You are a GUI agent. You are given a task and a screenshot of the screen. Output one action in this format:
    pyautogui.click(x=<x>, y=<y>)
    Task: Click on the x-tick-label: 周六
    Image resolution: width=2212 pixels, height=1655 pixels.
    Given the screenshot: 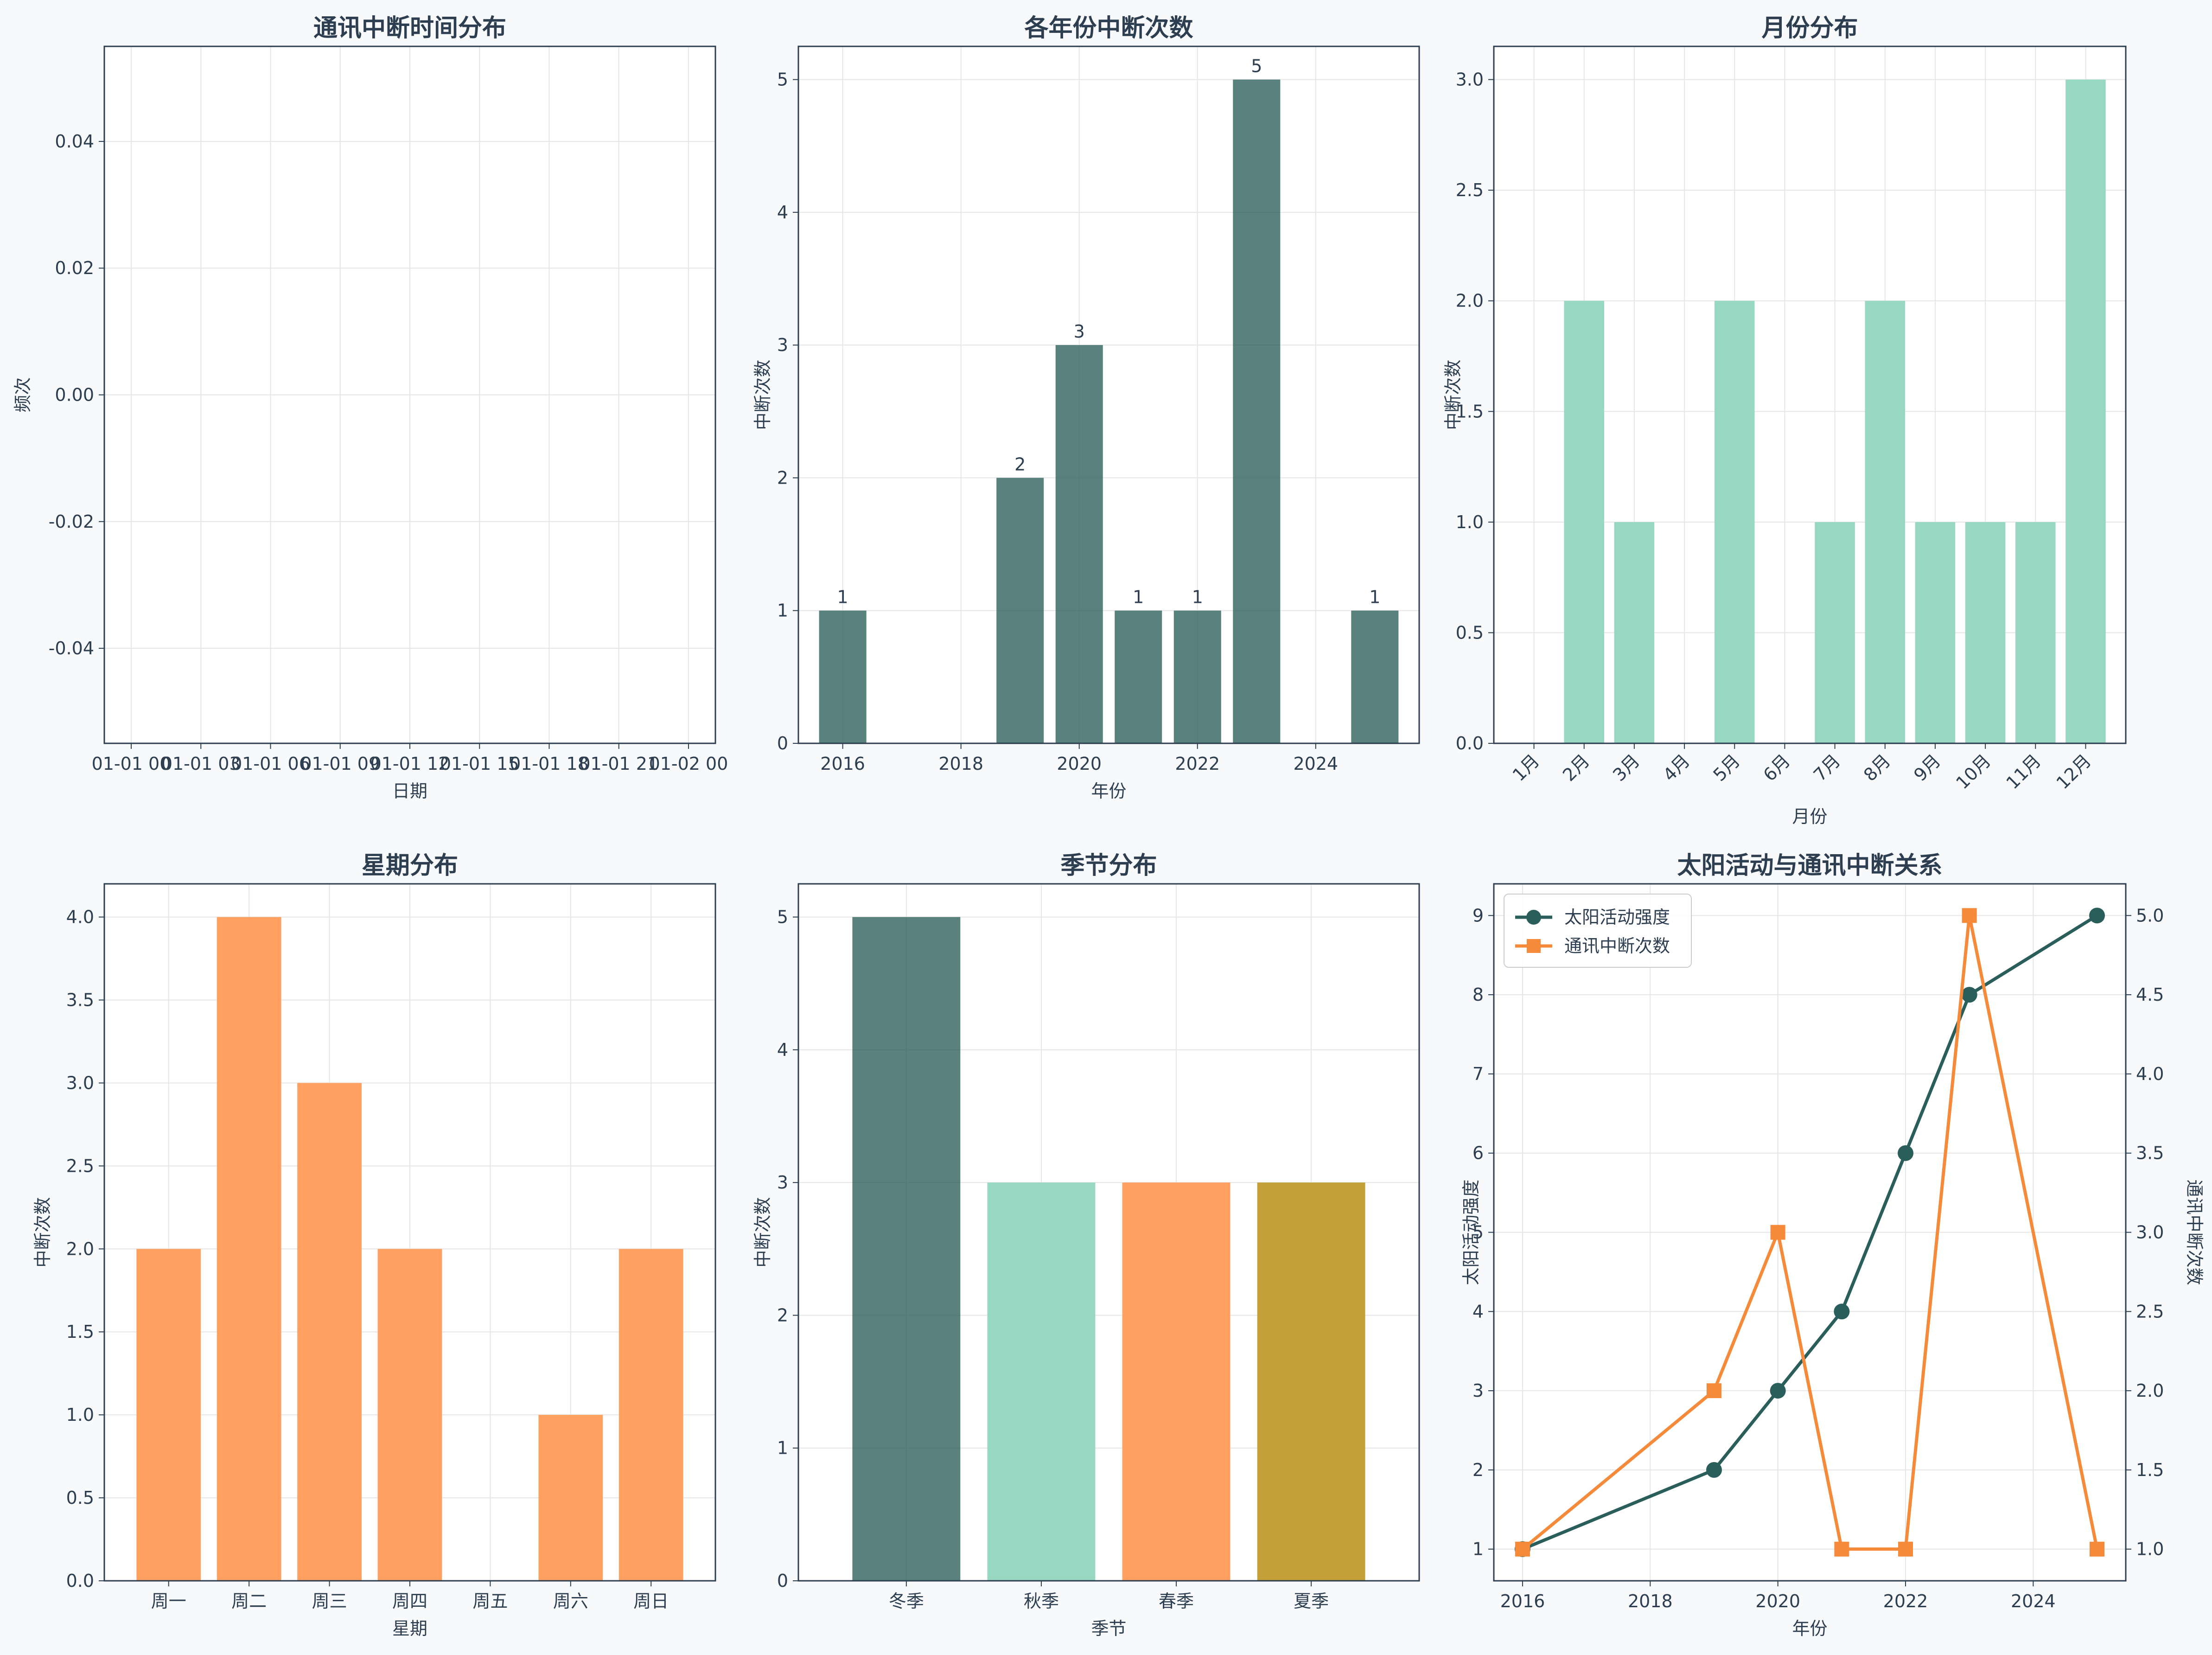 What is the action you would take?
    pyautogui.click(x=570, y=1601)
    